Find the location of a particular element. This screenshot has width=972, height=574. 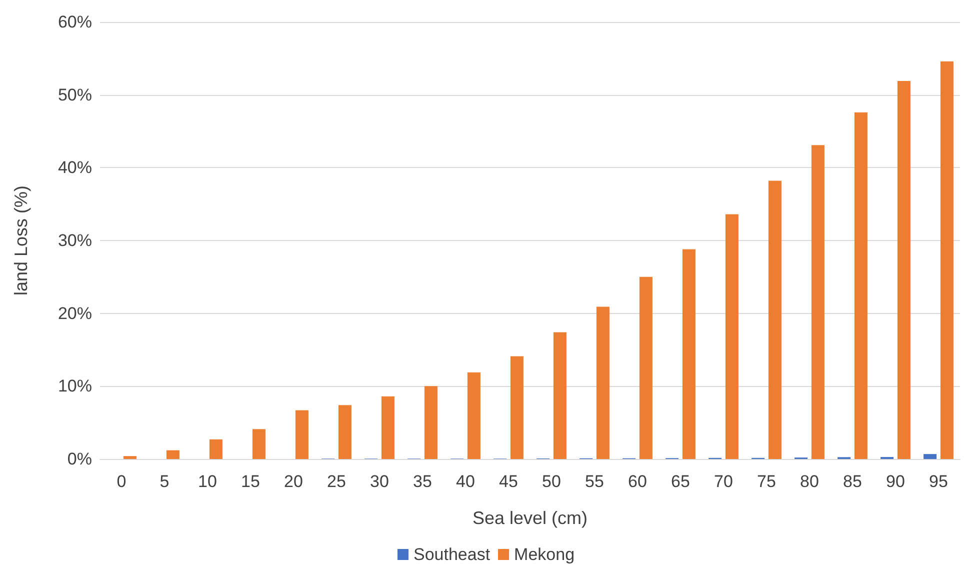

y-tick-label: 20% is located at coordinates (75, 313).